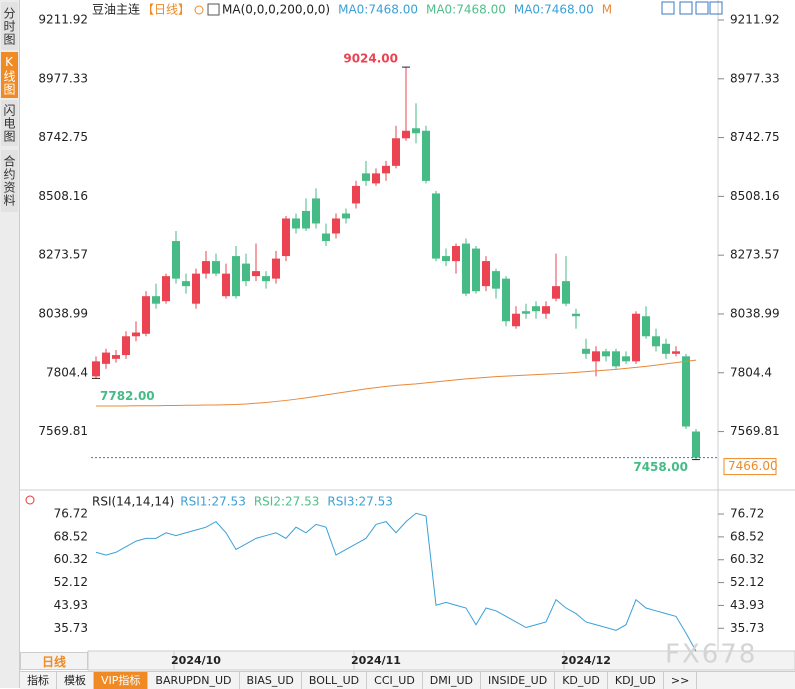 The image size is (795, 689). What do you see at coordinates (395, 680) in the screenshot?
I see `indicator-tab: CCI_UD` at bounding box center [395, 680].